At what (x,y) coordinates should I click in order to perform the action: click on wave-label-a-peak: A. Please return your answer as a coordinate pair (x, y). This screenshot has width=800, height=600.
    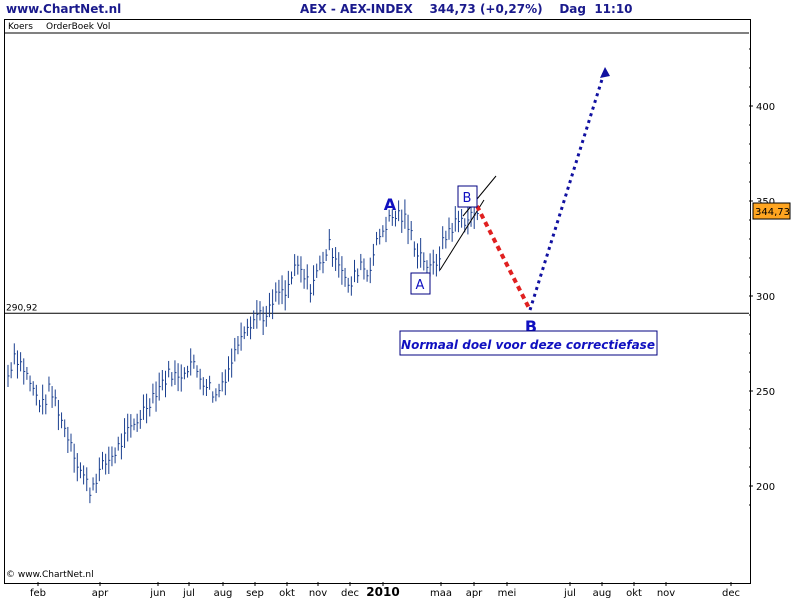
    Looking at the image, I should click on (390, 204).